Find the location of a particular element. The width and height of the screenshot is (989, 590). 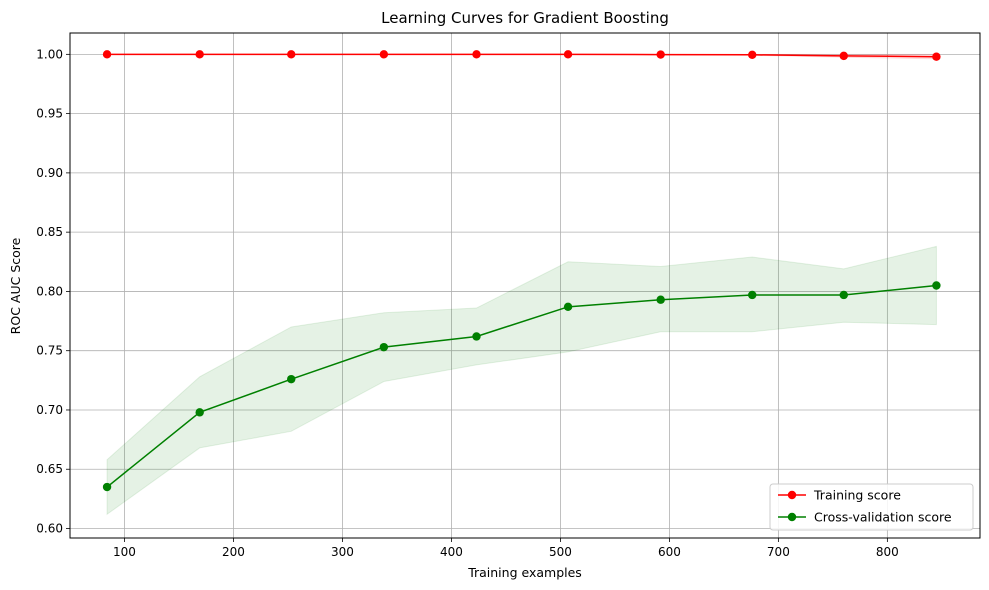

y-tick-label: 0.75 is located at coordinates (49, 351).